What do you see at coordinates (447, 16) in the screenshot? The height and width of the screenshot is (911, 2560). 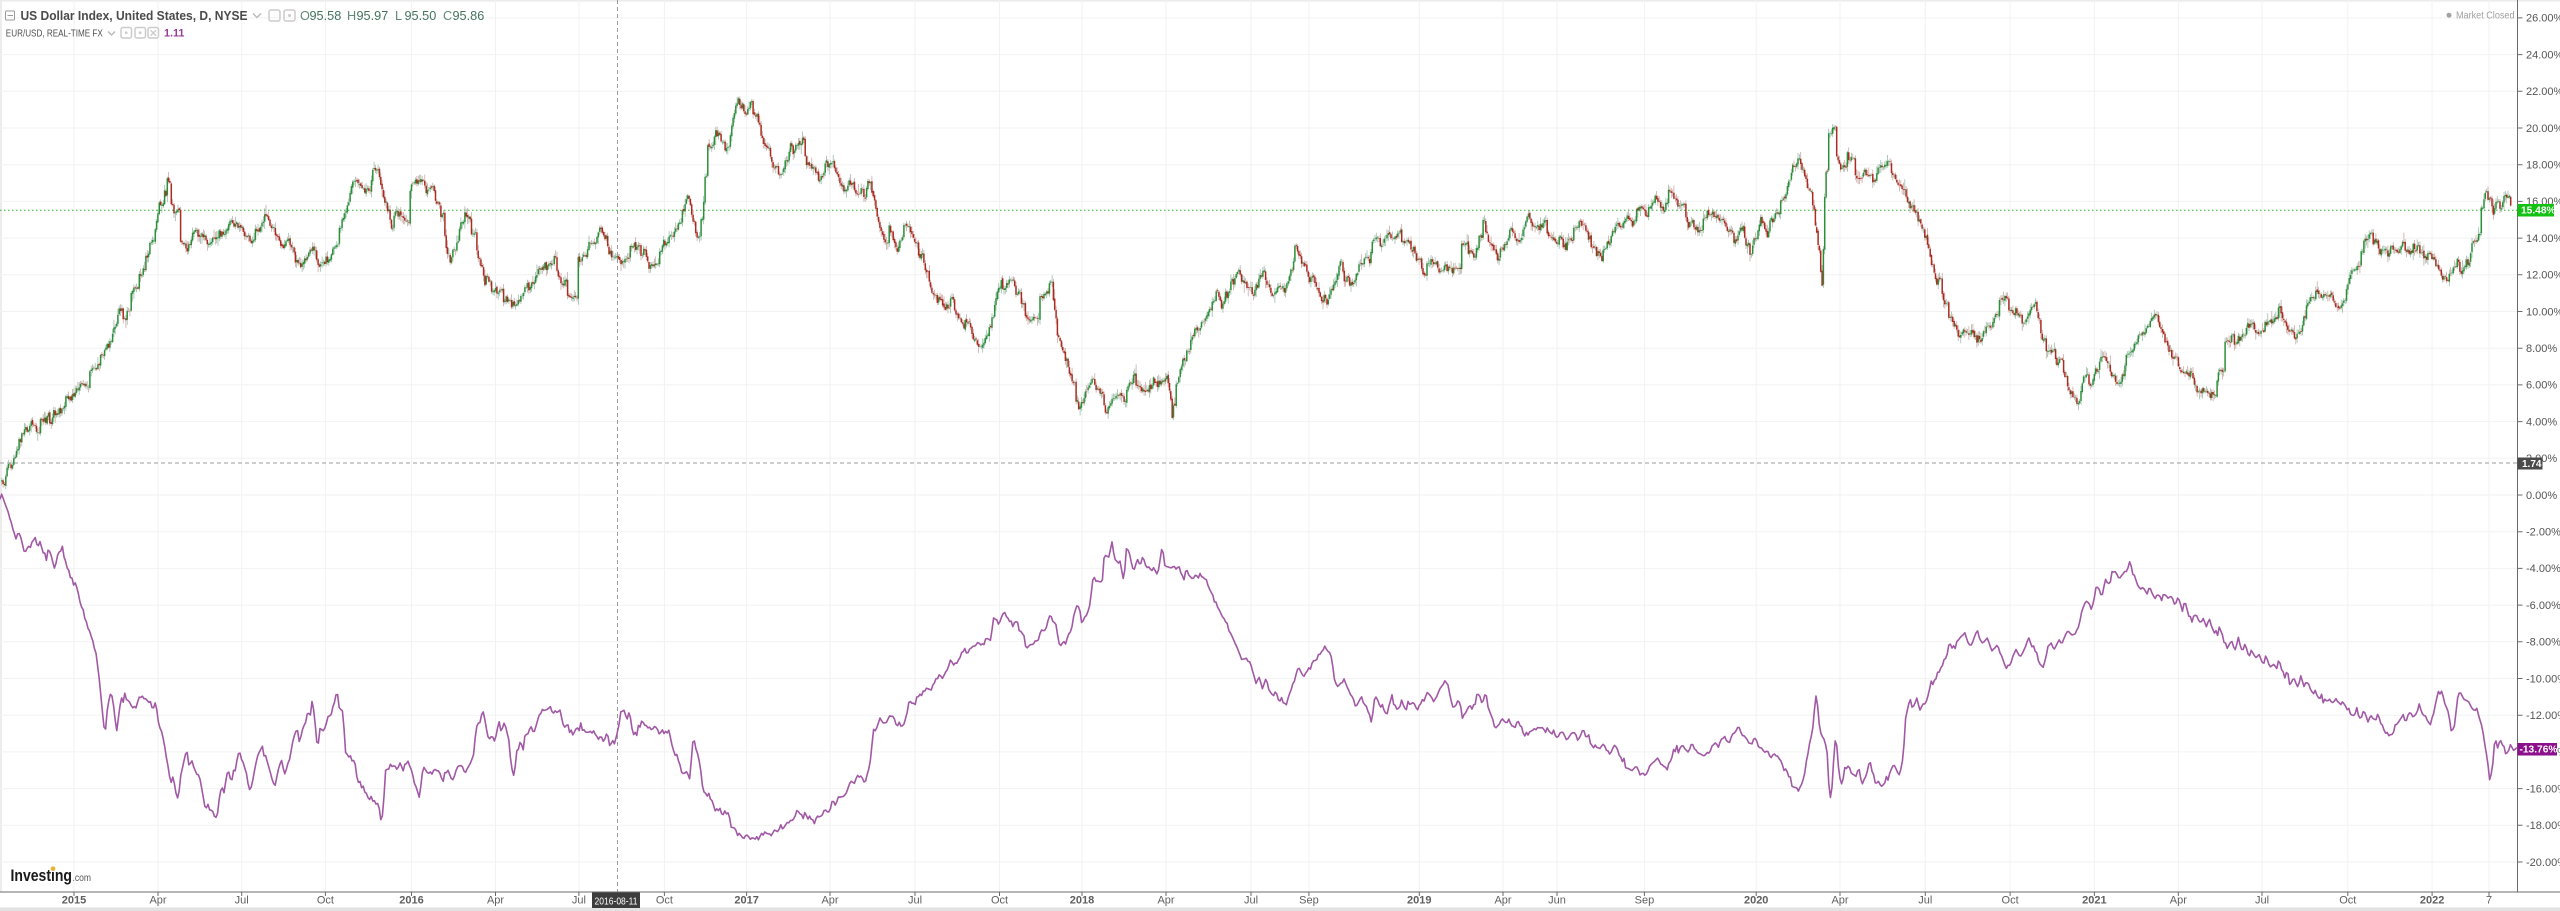 I see `svg-text: C` at bounding box center [447, 16].